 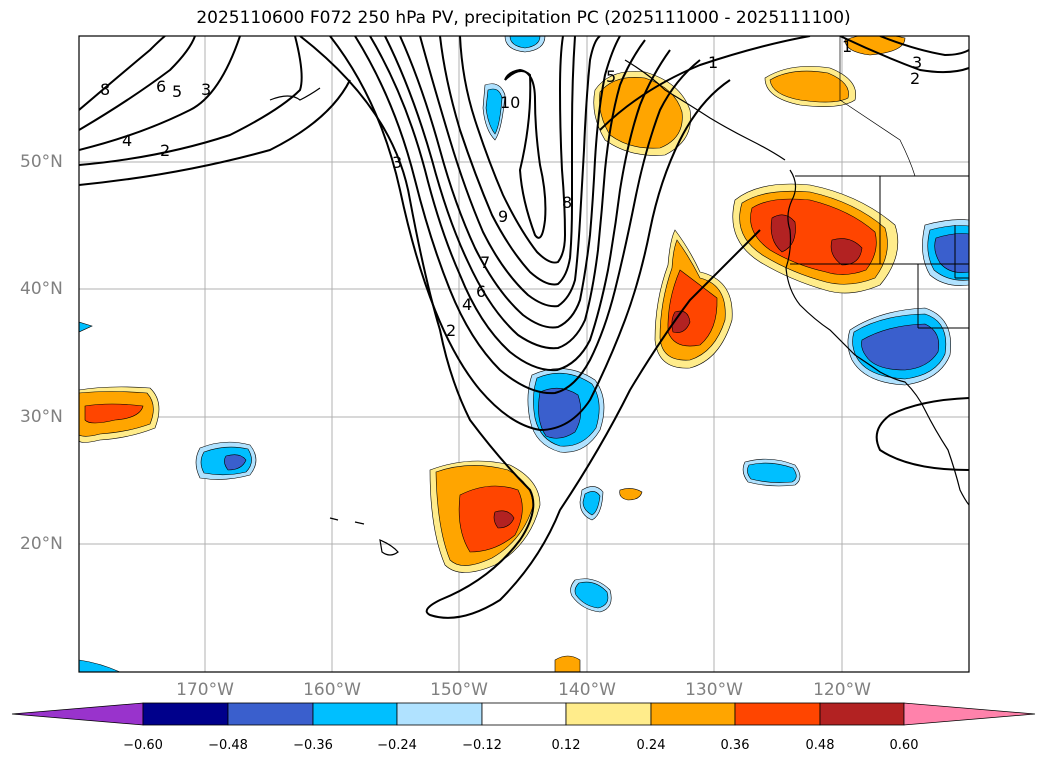 I want to click on pv-label: 9, so click(x=503, y=216).